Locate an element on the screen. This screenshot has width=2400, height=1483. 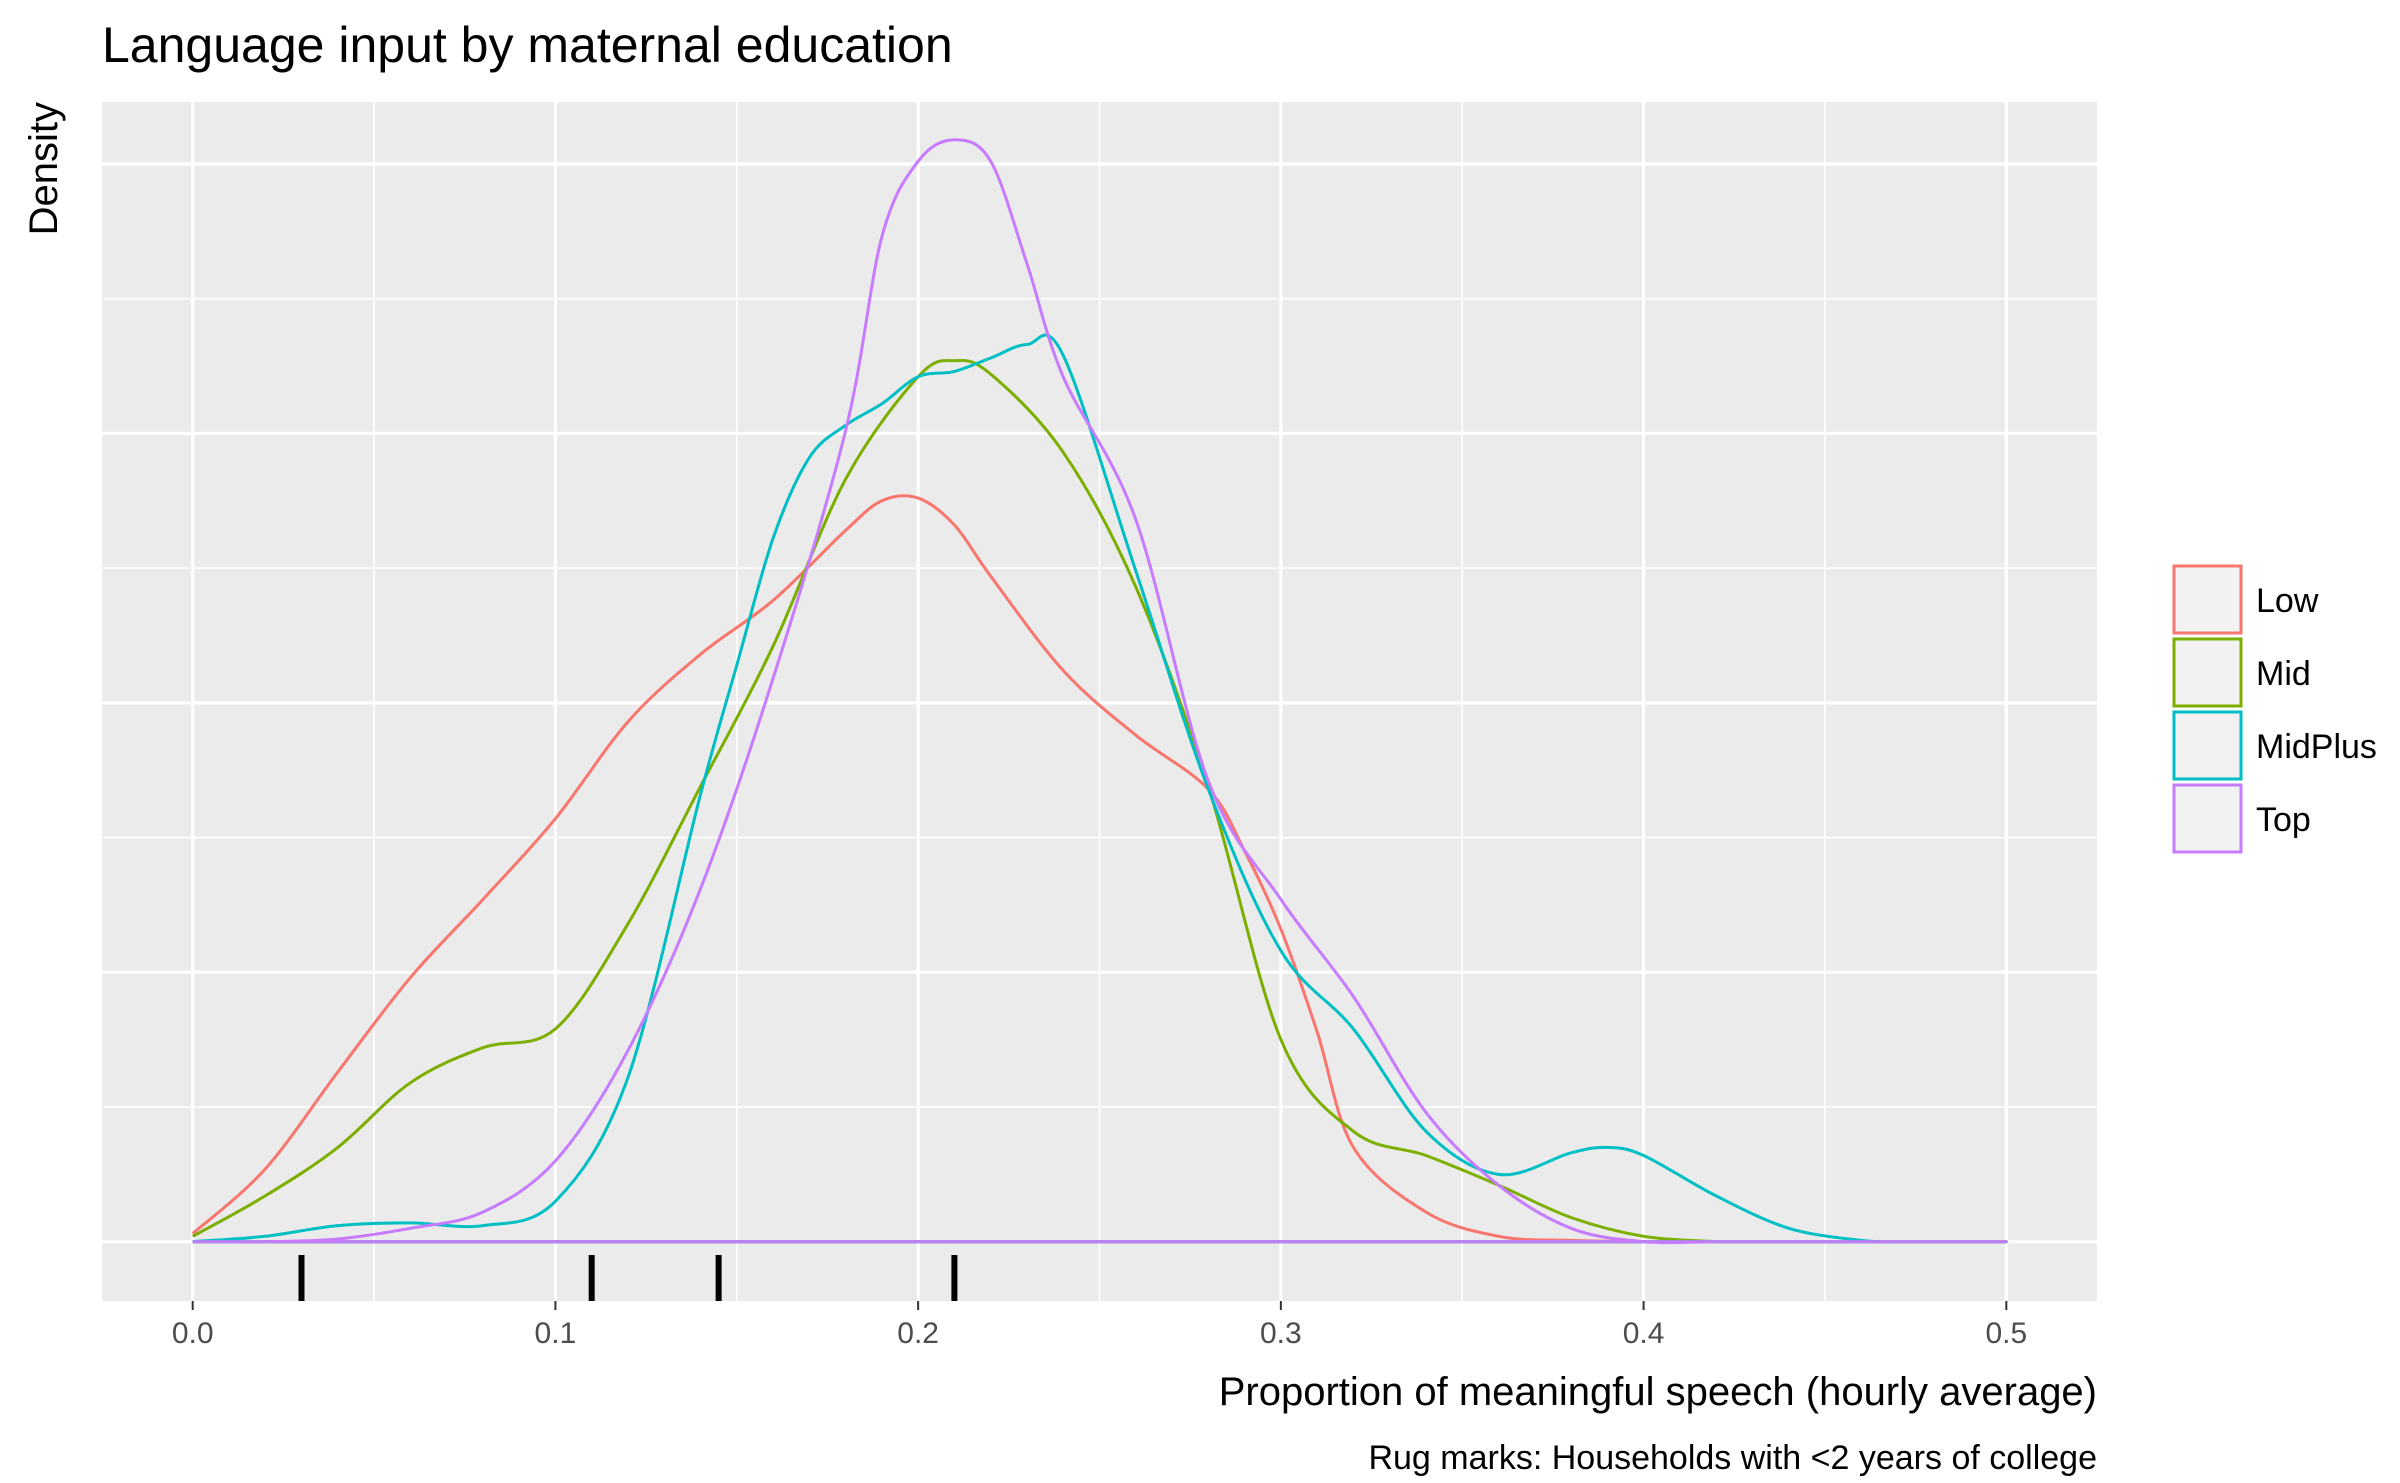
legend-label-top: Top is located at coordinates (2283, 820).